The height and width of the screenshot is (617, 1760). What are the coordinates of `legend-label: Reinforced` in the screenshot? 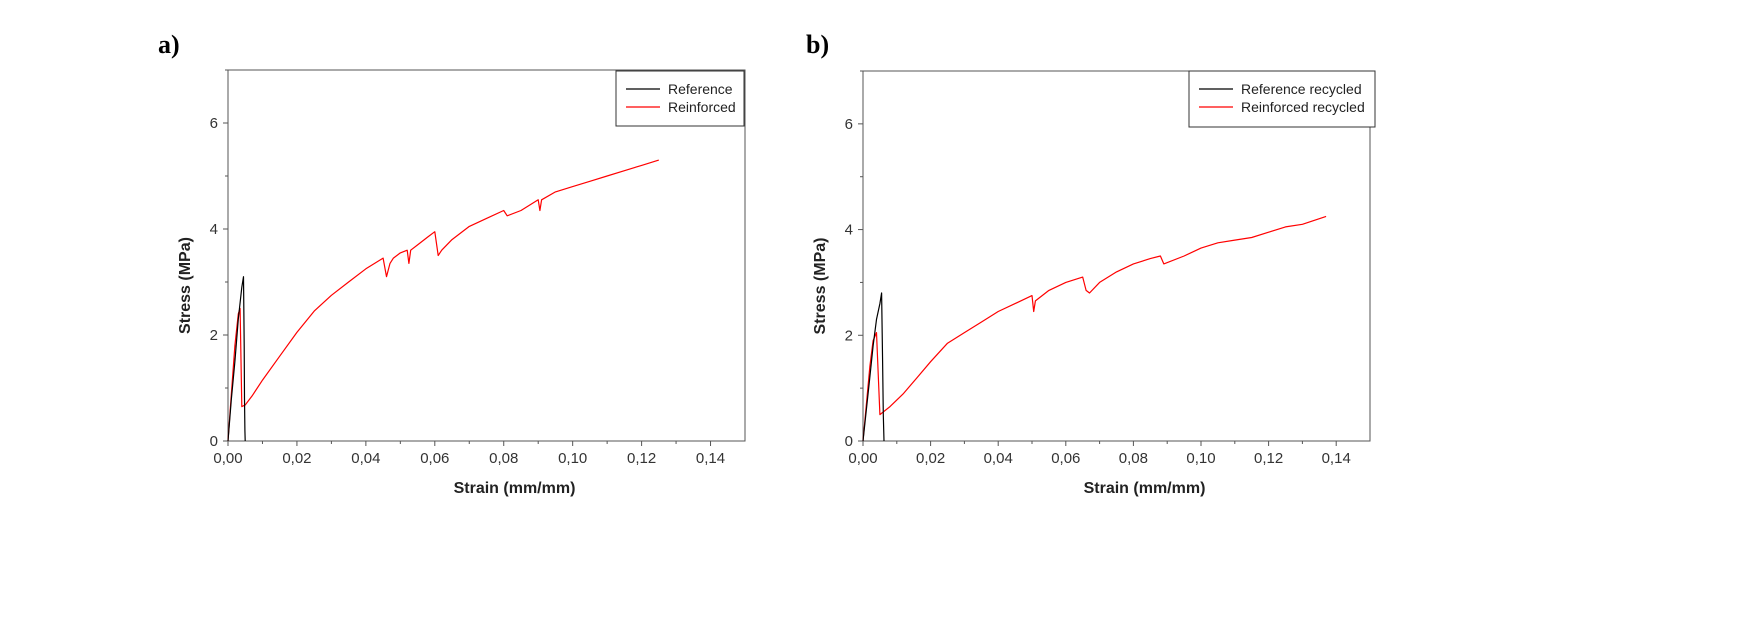 It's located at (702, 107).